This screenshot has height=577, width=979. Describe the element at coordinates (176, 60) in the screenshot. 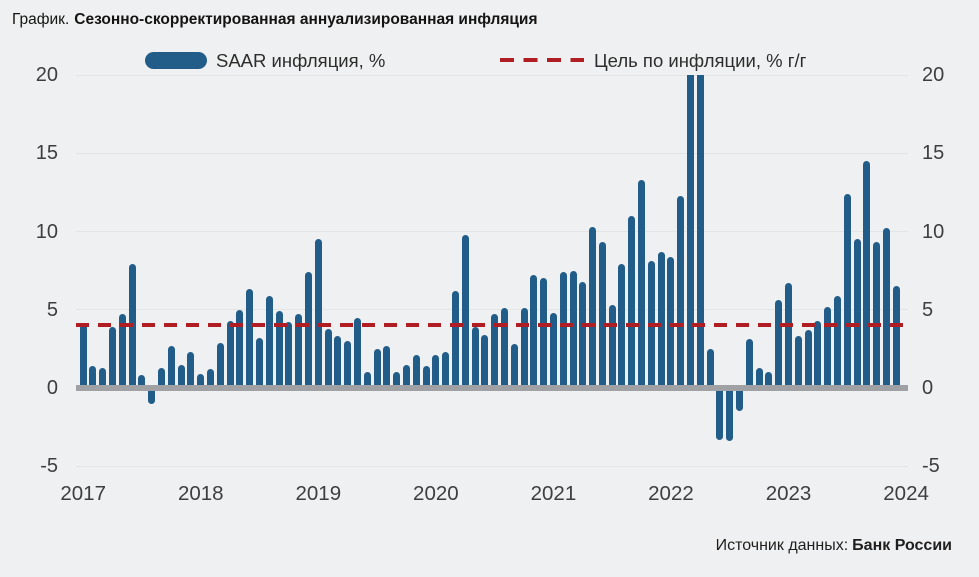

I see `legend-bar-swatch` at that location.